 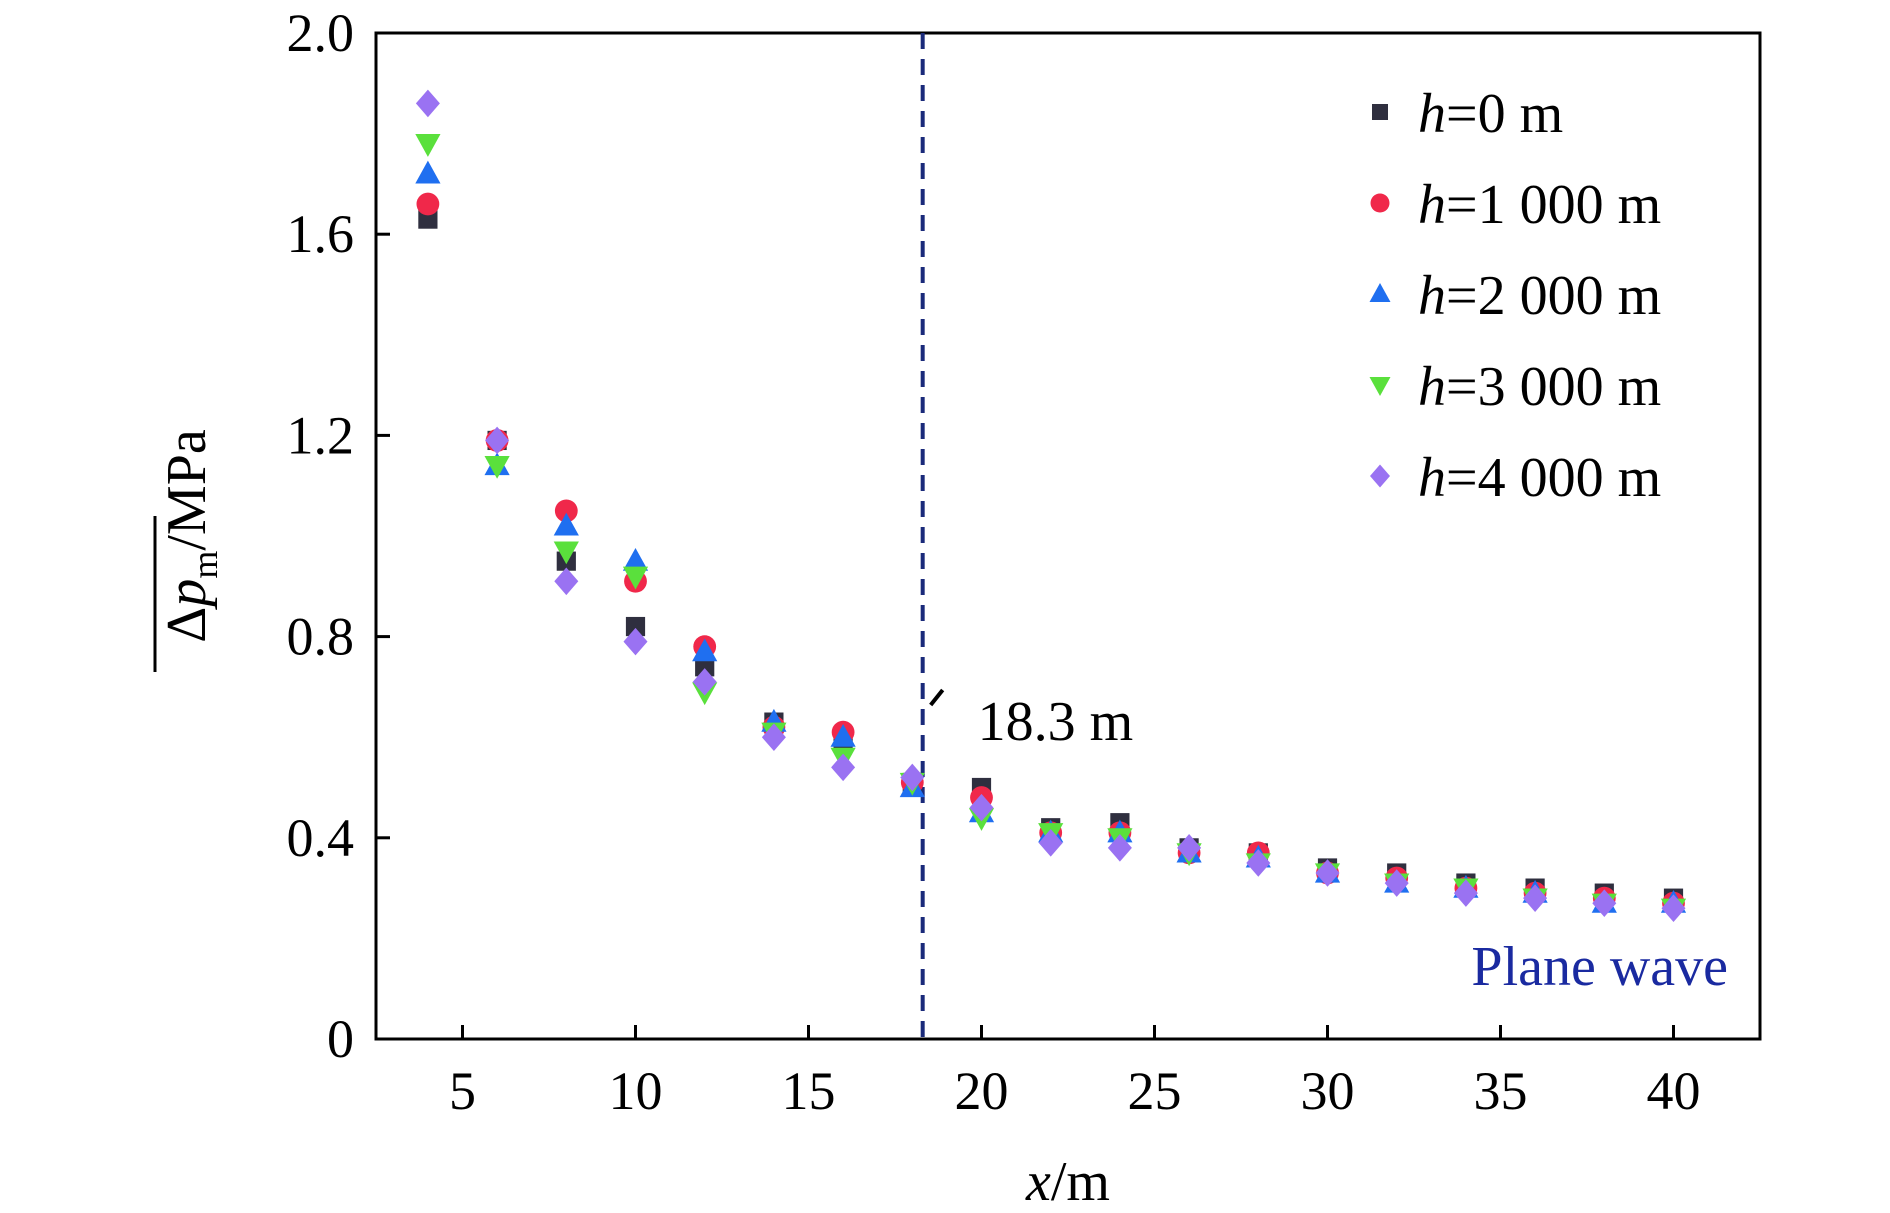 I want to click on x-axis-title-unit: /m, so click(x=1080, y=1182).